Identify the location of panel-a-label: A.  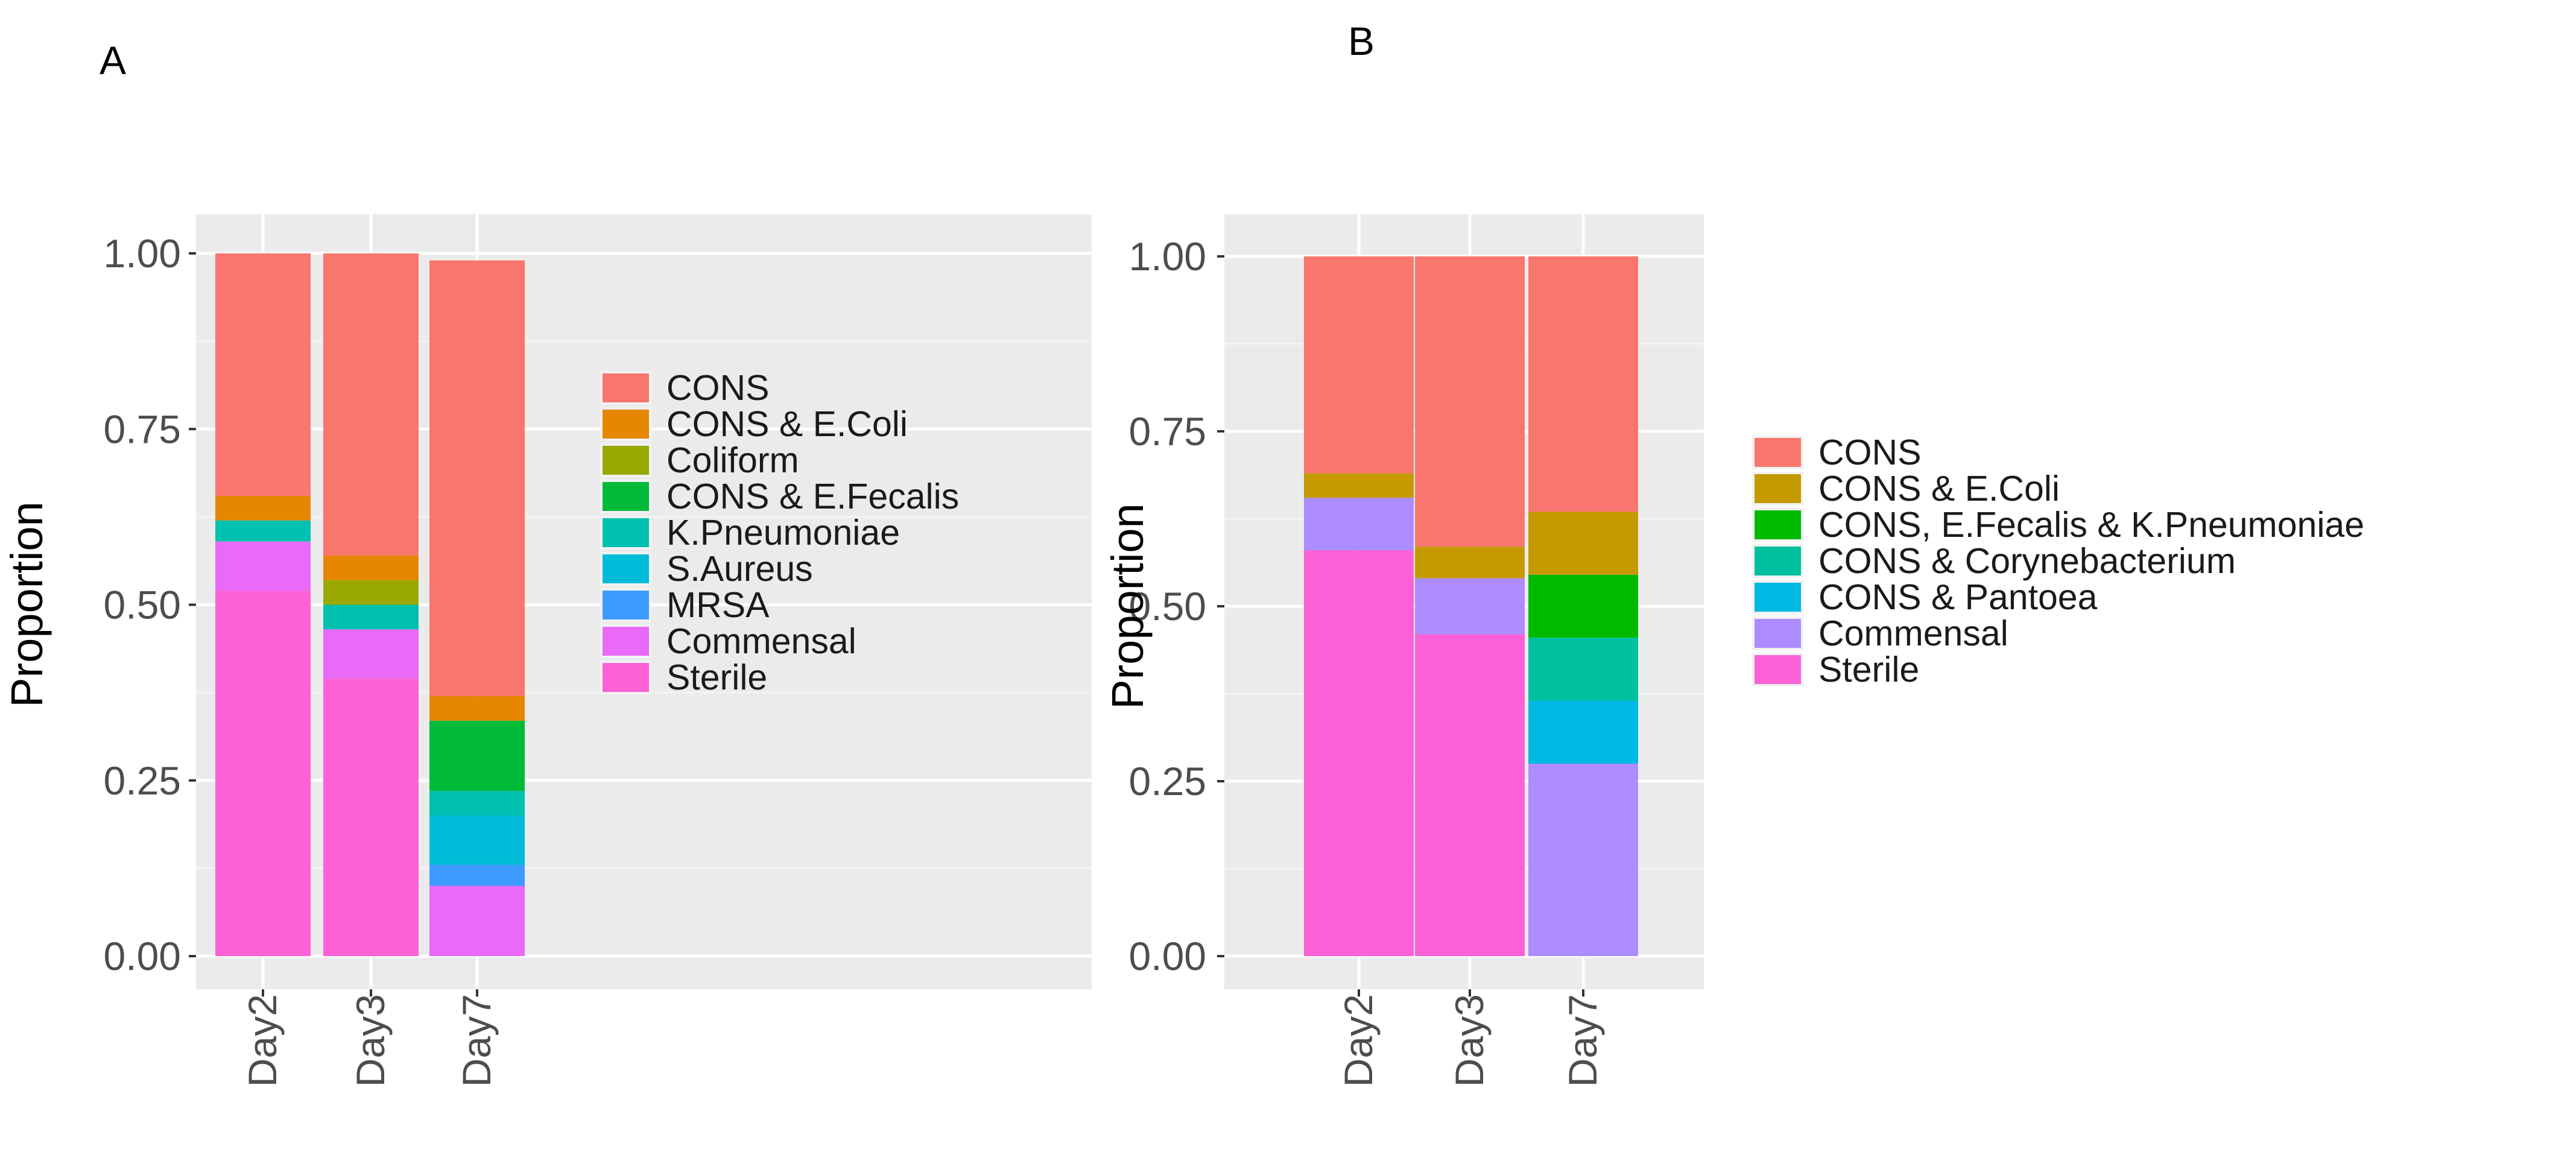
(113, 60).